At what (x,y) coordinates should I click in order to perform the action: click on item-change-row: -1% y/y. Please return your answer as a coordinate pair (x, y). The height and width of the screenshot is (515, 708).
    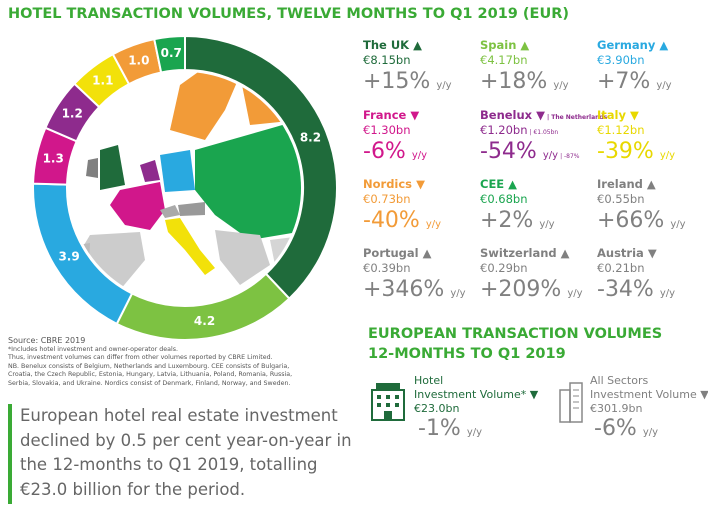
    Looking at the image, I should click on (478, 428).